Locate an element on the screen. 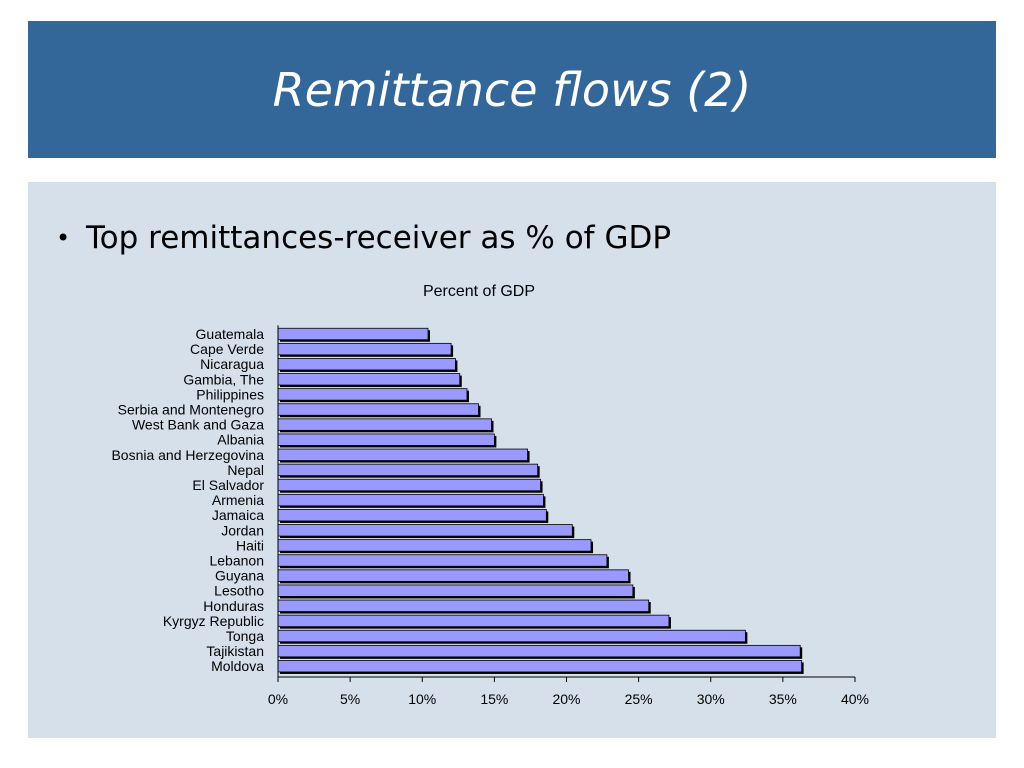  category-label: El Salvador is located at coordinates (228, 485).